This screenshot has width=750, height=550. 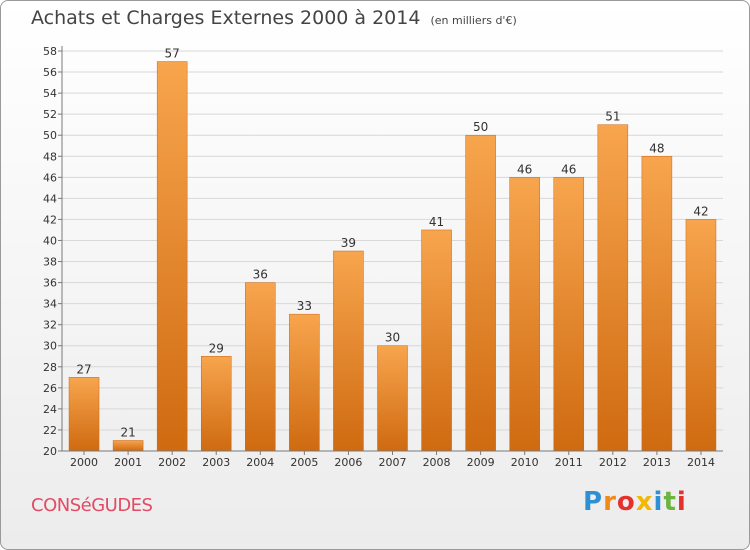 What do you see at coordinates (50, 156) in the screenshot?
I see `y-tick-label: 48` at bounding box center [50, 156].